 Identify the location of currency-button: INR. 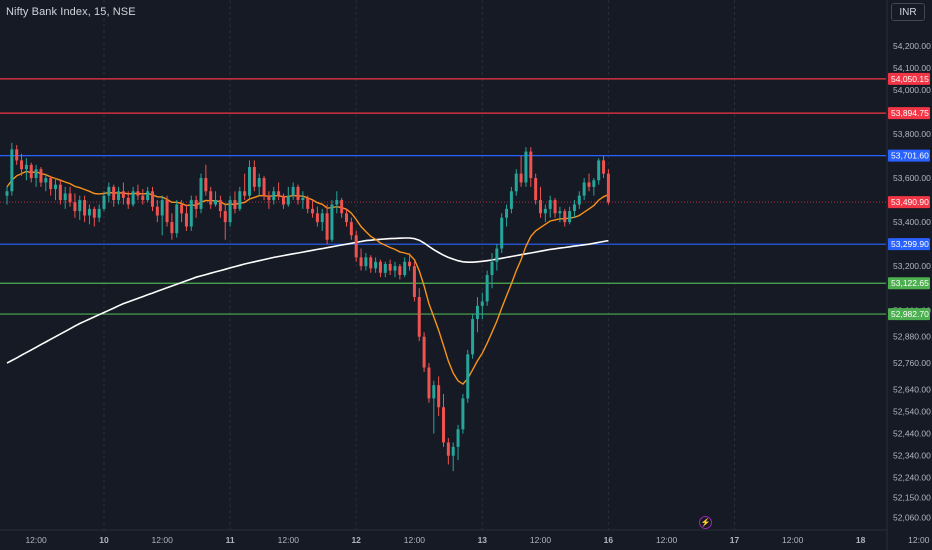
(908, 12).